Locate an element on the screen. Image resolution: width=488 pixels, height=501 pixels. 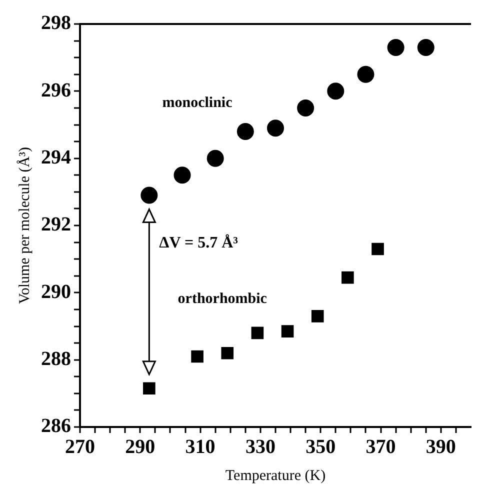
y-tick-label: 294 is located at coordinates (56, 157).